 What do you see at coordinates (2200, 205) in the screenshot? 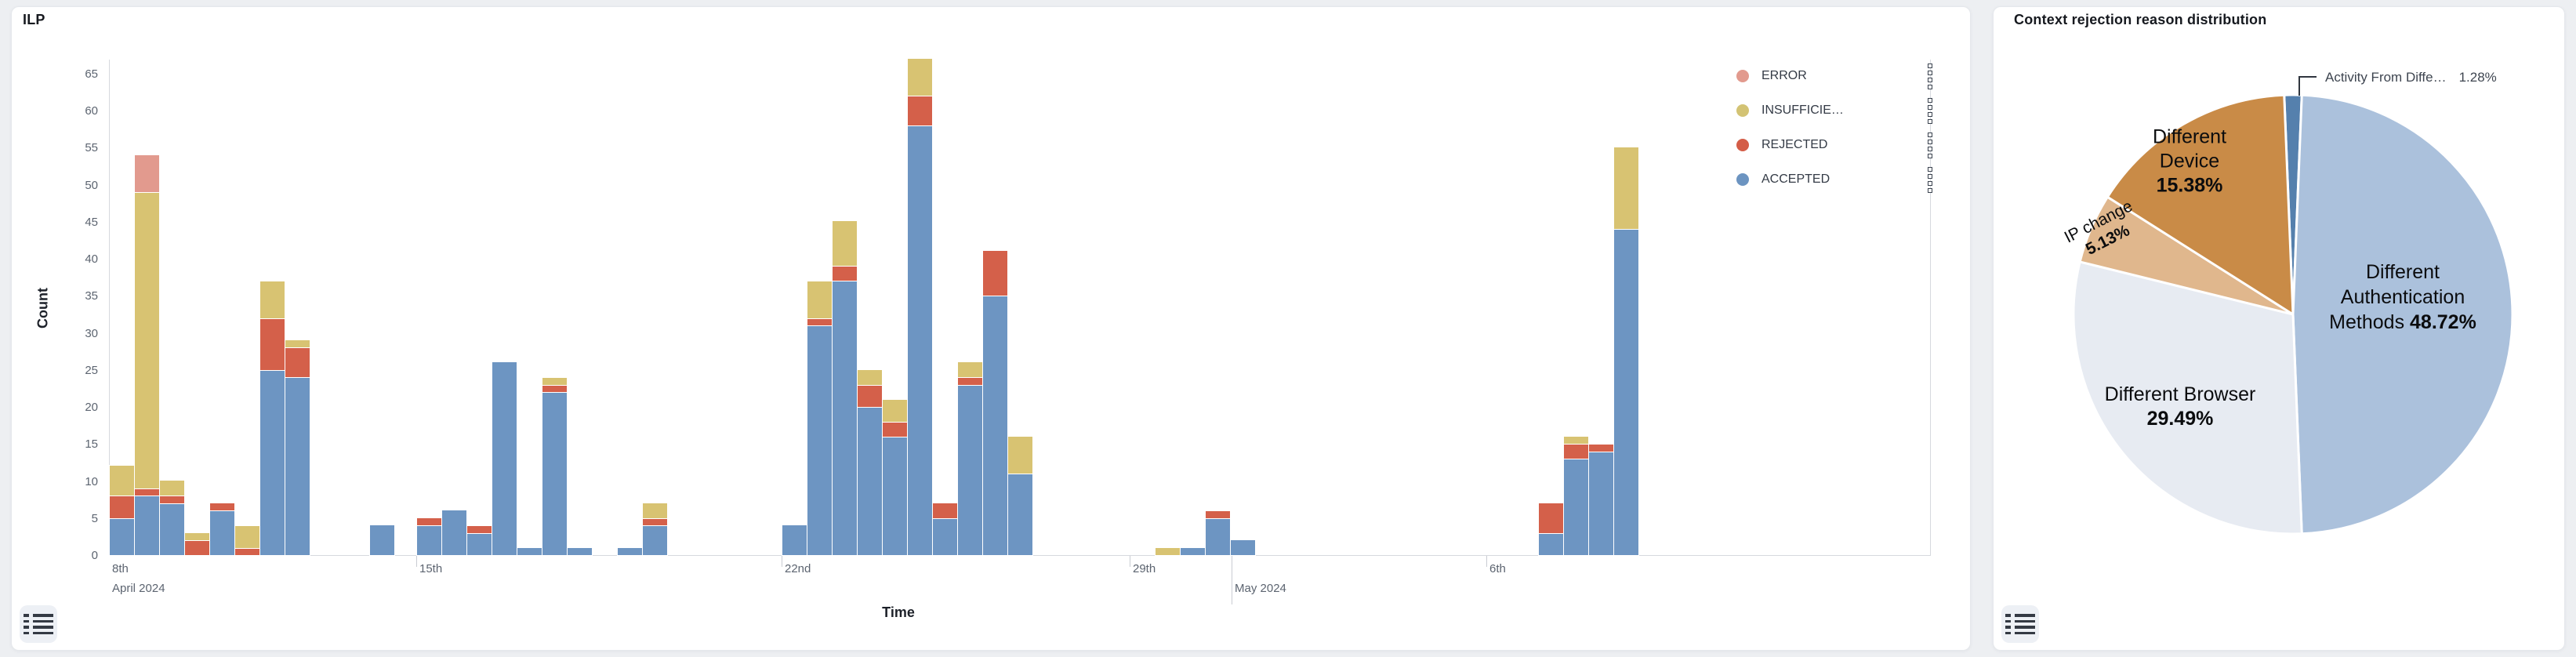
I see `pie-slice-different-device` at bounding box center [2200, 205].